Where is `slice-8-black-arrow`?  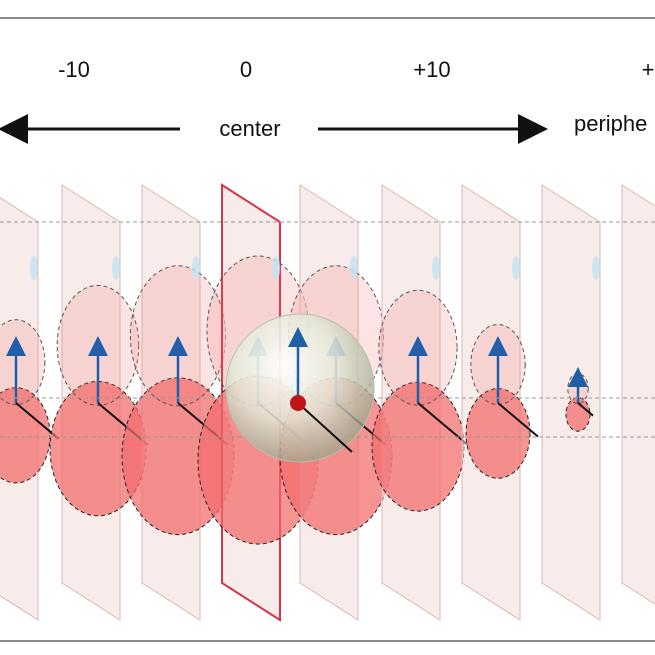
slice-8-black-arrow is located at coordinates (585, 409).